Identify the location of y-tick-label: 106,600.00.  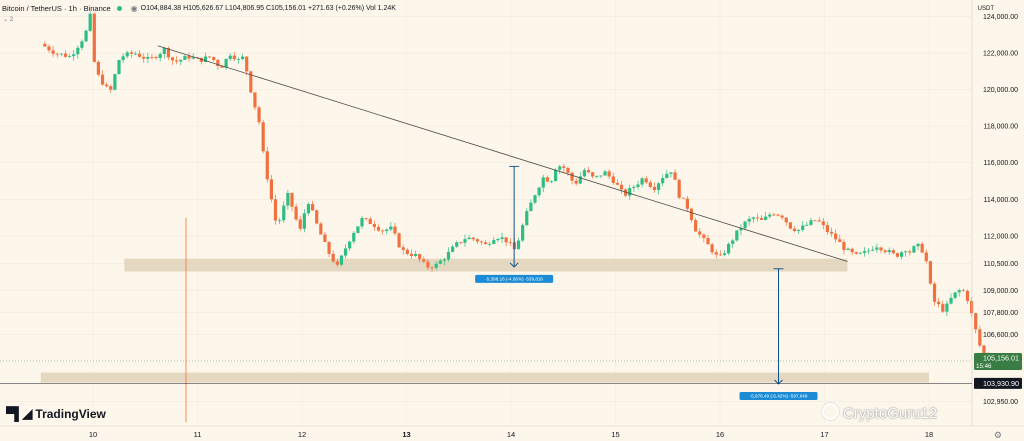
(1000, 335).